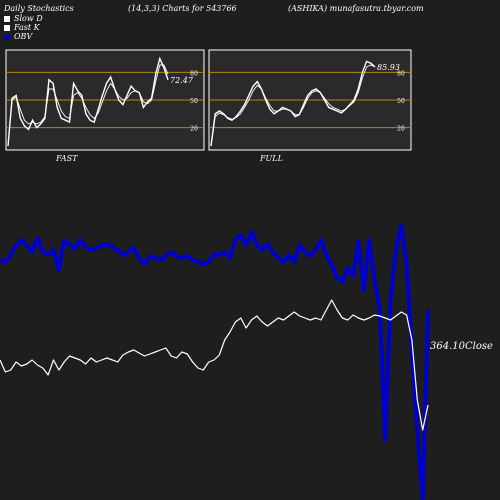  I want to click on last-value-label: 85.93, so click(388, 67).